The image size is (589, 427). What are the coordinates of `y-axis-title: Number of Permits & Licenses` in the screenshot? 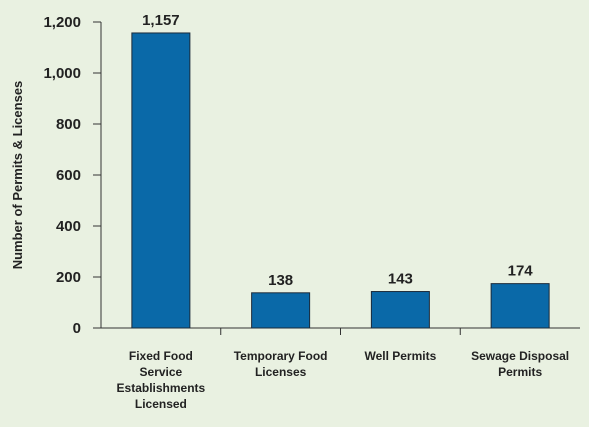 It's located at (17, 175).